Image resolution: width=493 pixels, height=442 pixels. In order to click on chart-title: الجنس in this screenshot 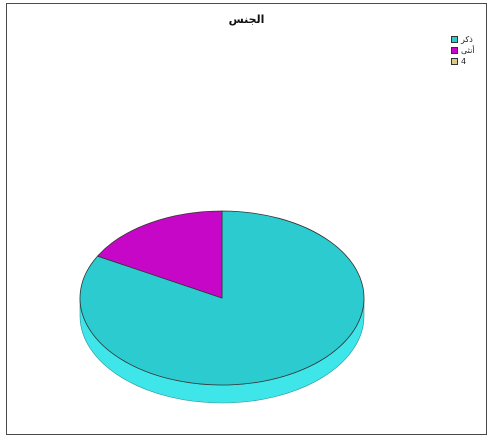, I will do `click(246, 19)`.